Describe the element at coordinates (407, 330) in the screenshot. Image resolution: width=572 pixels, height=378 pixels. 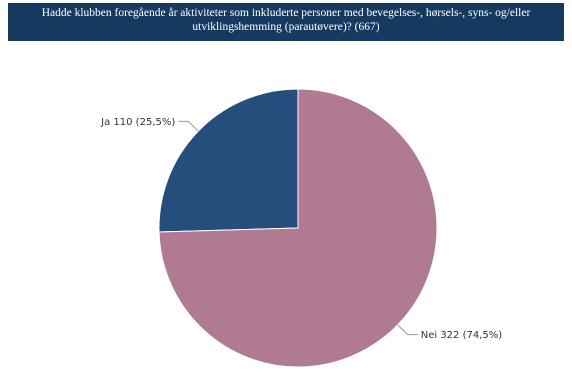
I see `leader-line-nei` at that location.